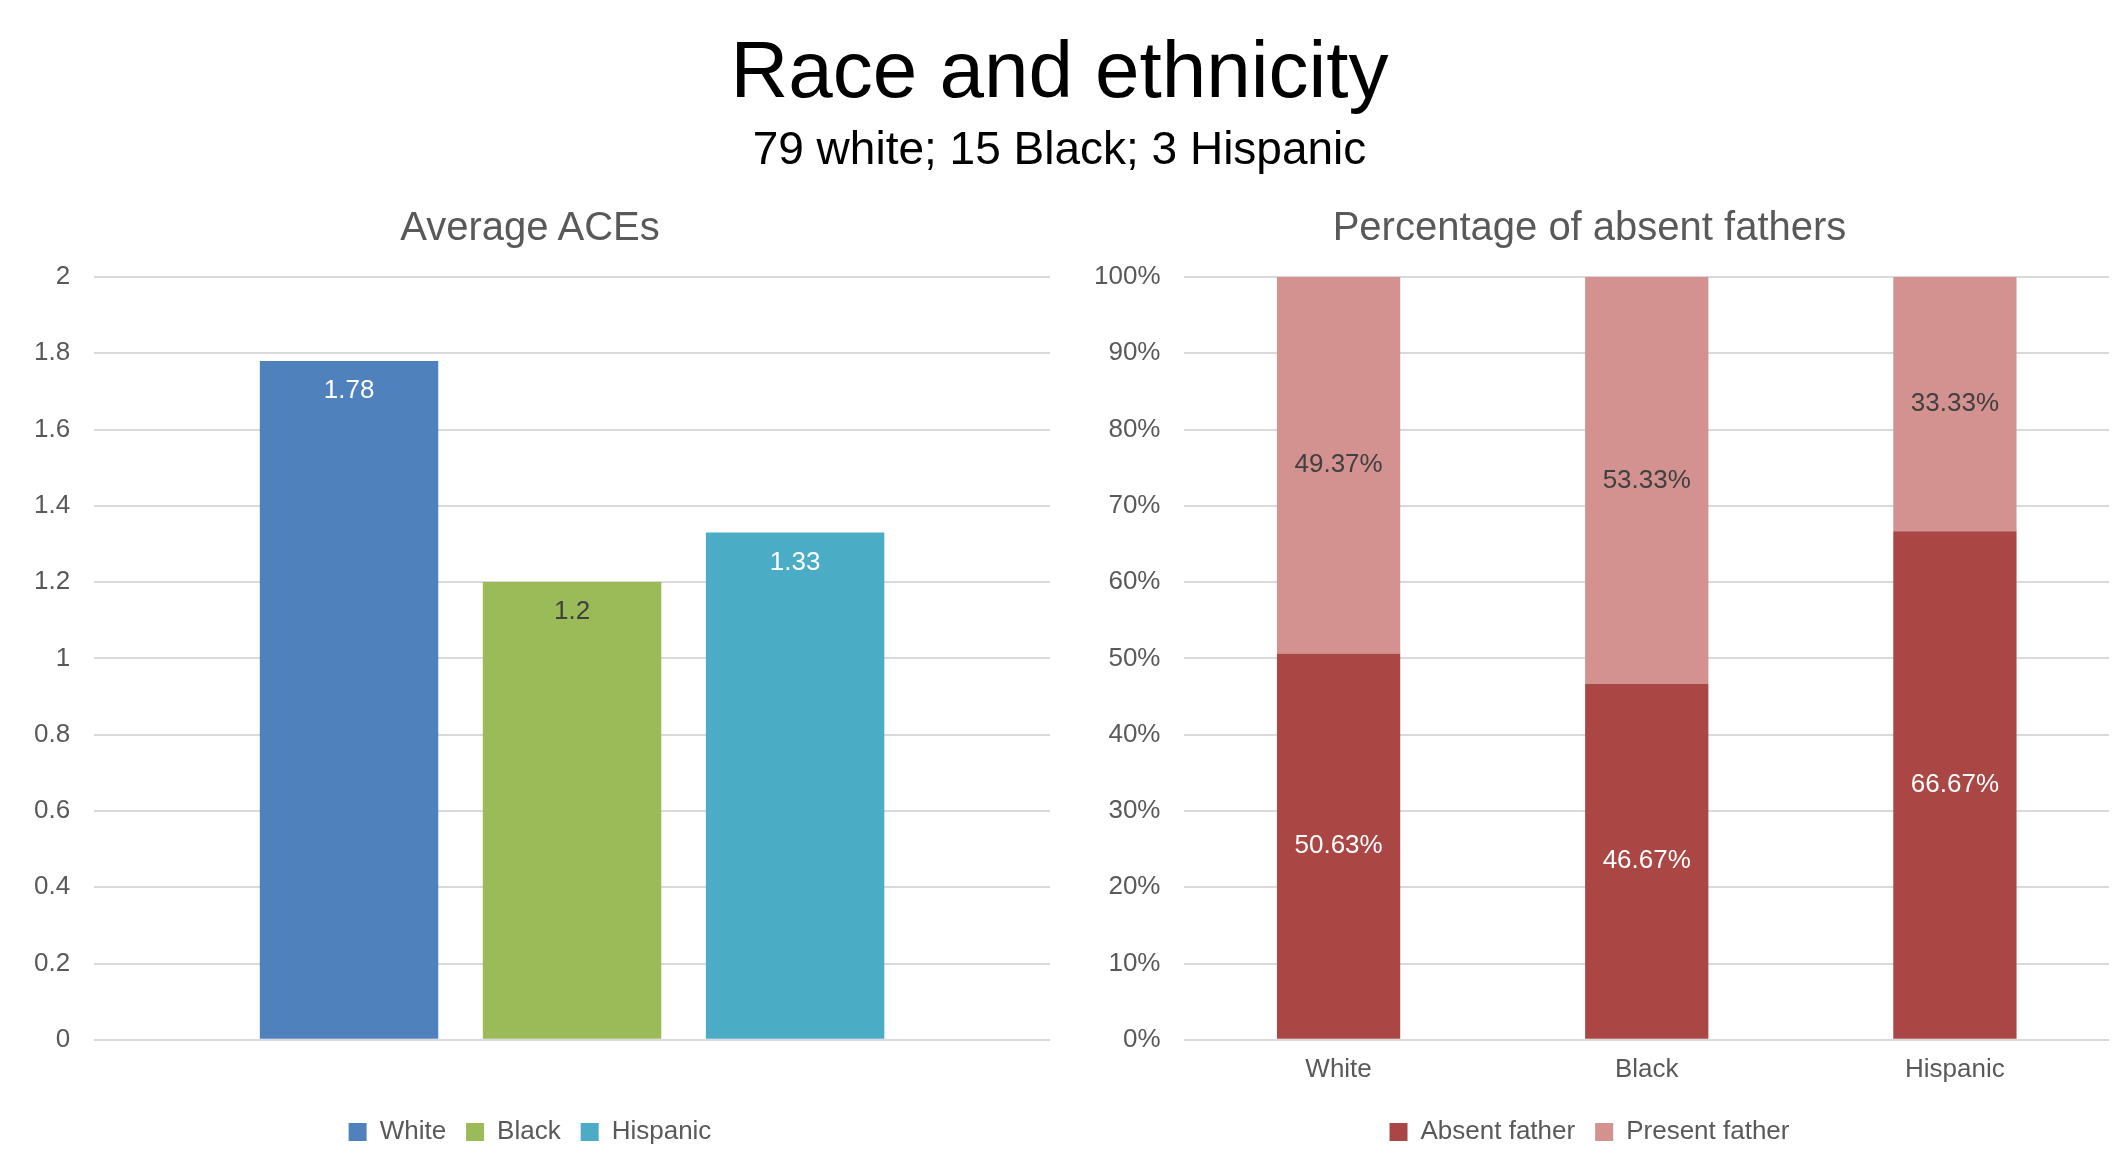 The height and width of the screenshot is (1165, 2119). I want to click on y-tick-label: 20%, so click(1134, 885).